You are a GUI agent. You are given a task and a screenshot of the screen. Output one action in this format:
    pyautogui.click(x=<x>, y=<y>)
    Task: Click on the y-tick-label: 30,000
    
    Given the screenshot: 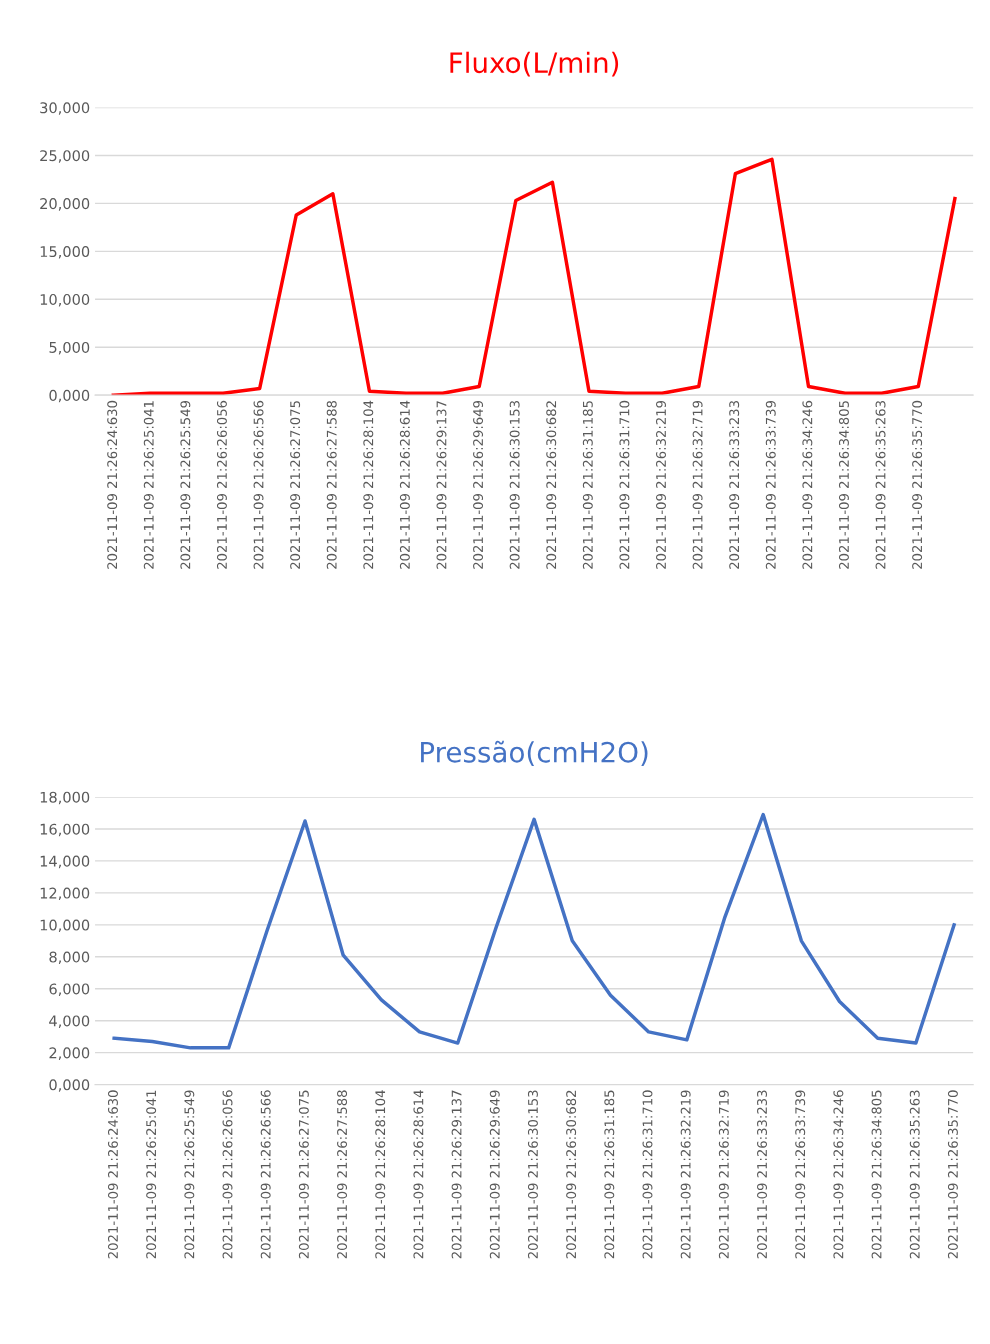 What is the action you would take?
    pyautogui.click(x=65, y=108)
    